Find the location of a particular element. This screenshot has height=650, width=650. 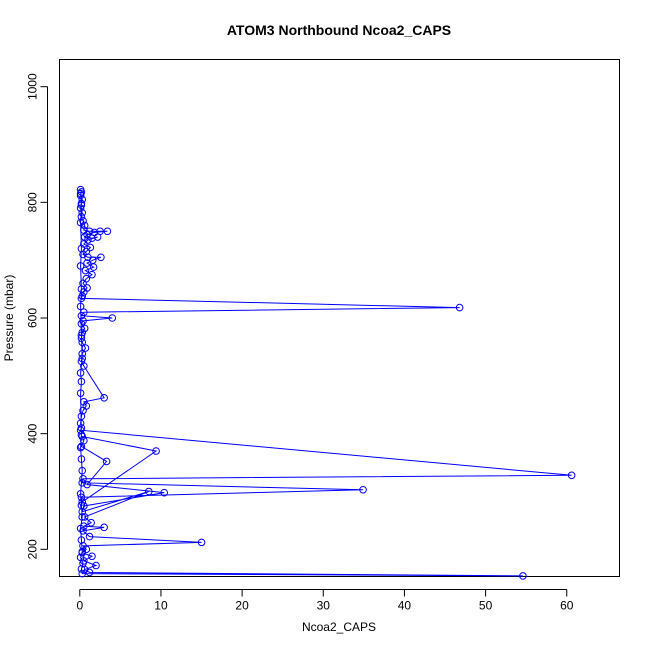

y-tick-label: 200 is located at coordinates (33, 549).